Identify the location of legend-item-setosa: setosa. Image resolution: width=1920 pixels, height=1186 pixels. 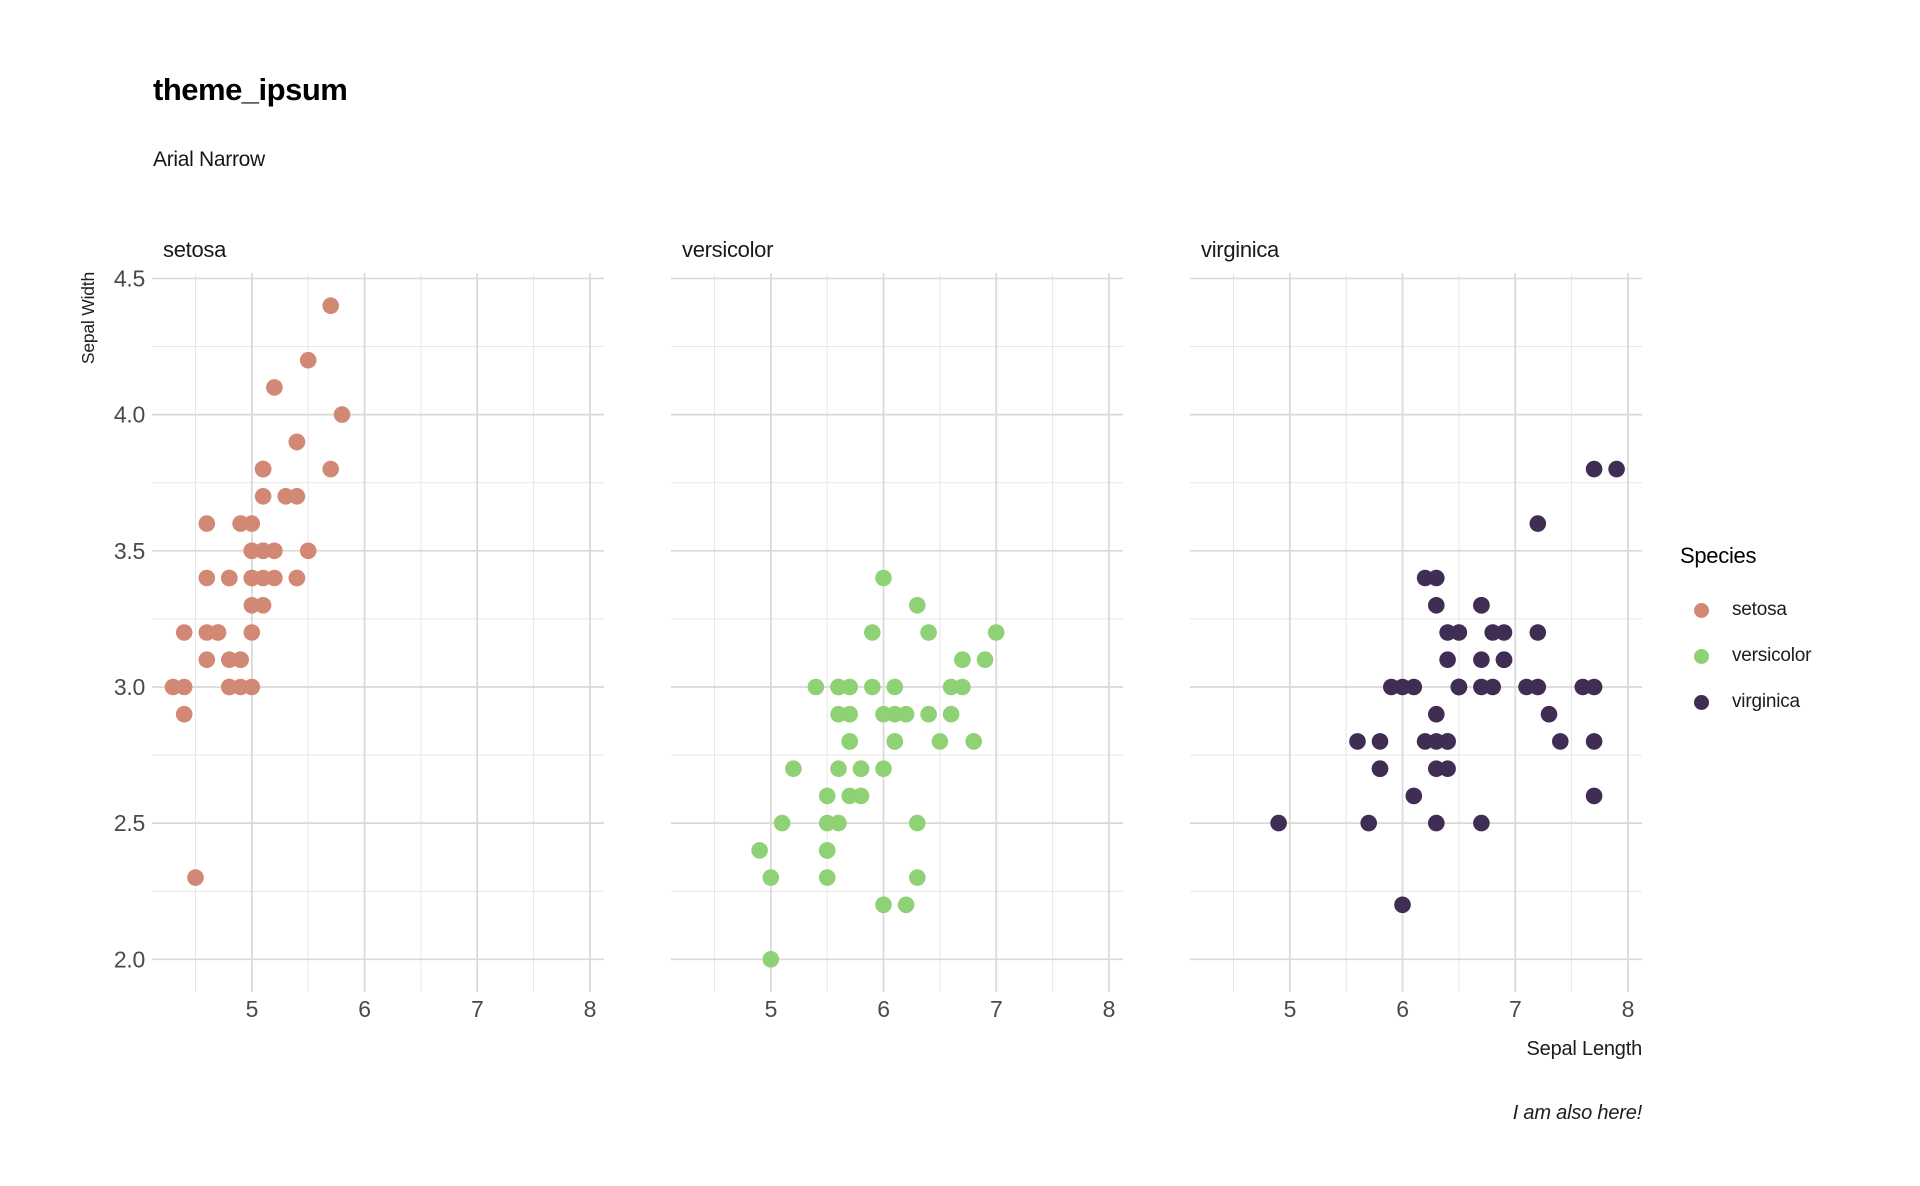
(1790, 610).